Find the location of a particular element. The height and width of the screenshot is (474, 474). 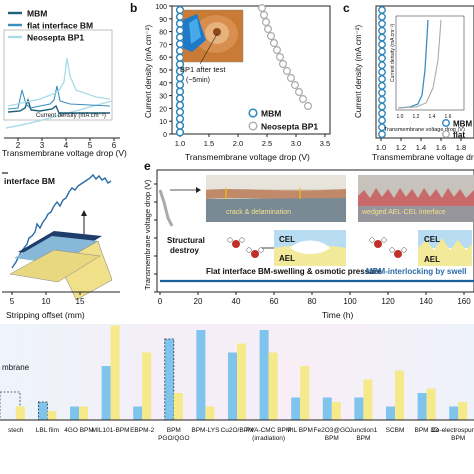

panel-c-letter: c is located at coordinates (346, 8).